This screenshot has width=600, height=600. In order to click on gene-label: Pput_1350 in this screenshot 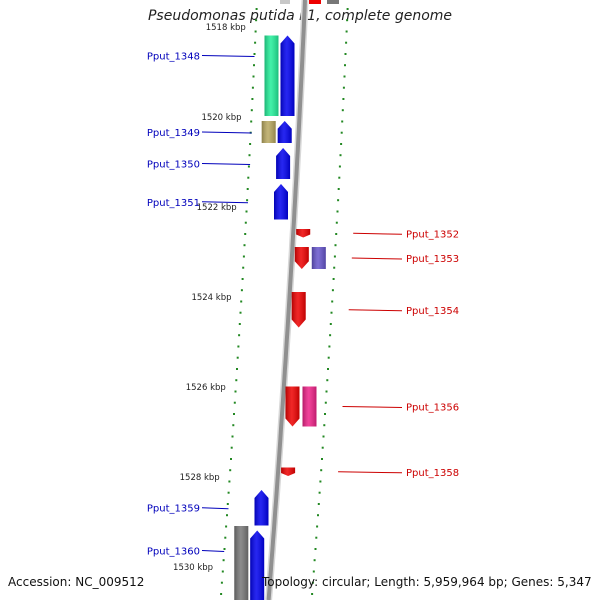, I will do `click(173, 165)`.